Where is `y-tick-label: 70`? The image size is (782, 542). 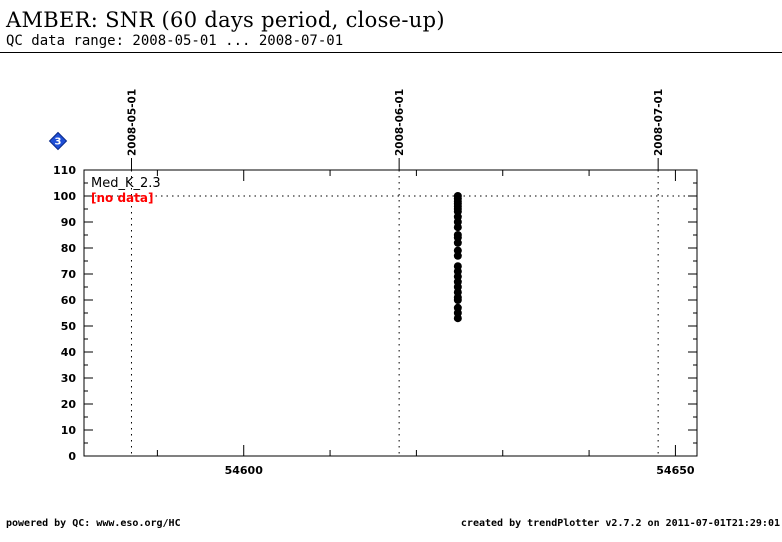
y-tick-label: 70 is located at coordinates (69, 274).